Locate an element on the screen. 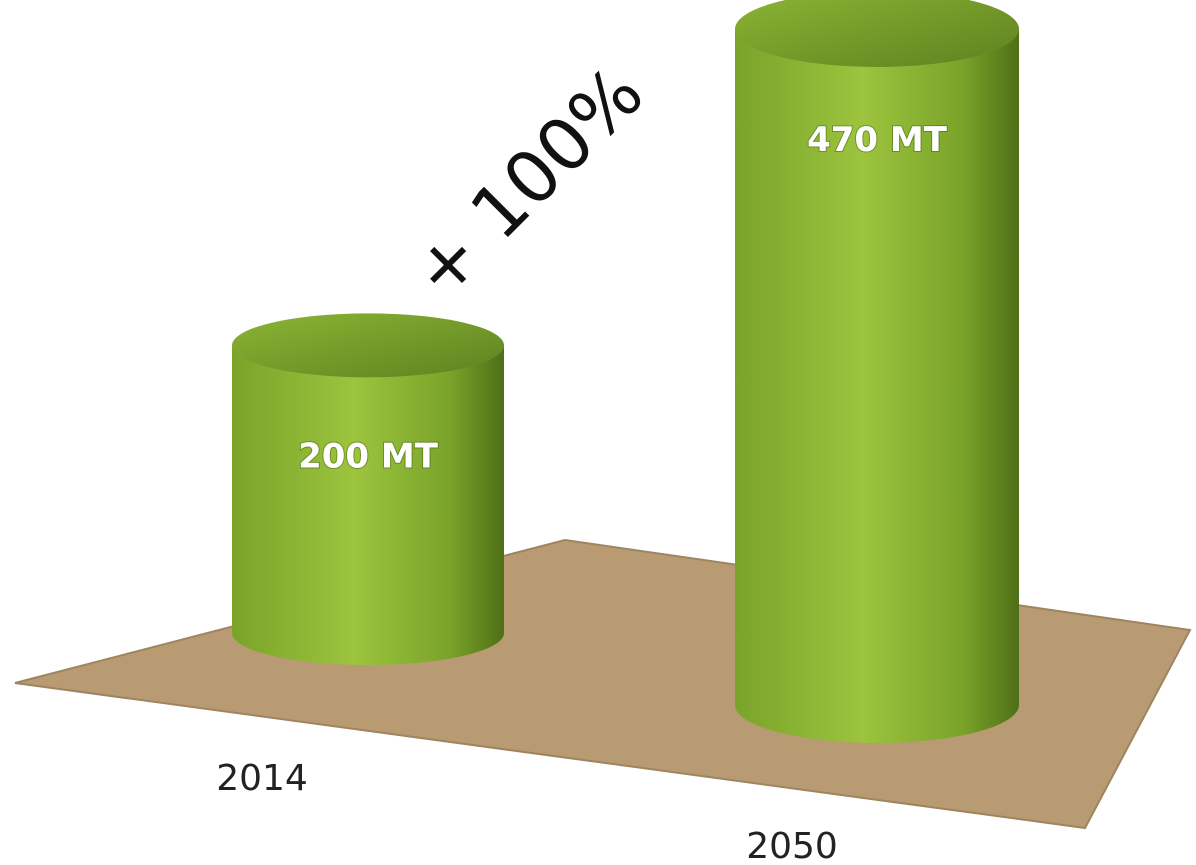  bar-2014: 200 MT is located at coordinates (368, 489).